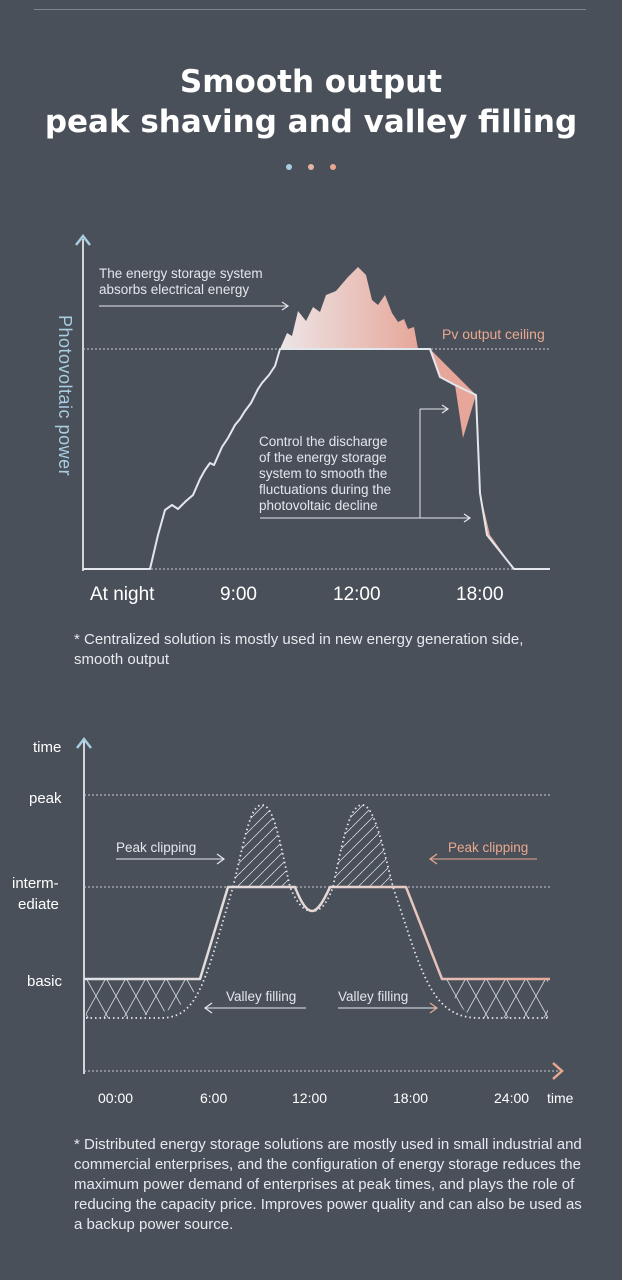 Image resolution: width=622 pixels, height=1280 pixels. I want to click on absorb-text-1: The energy storage system, so click(181, 273).